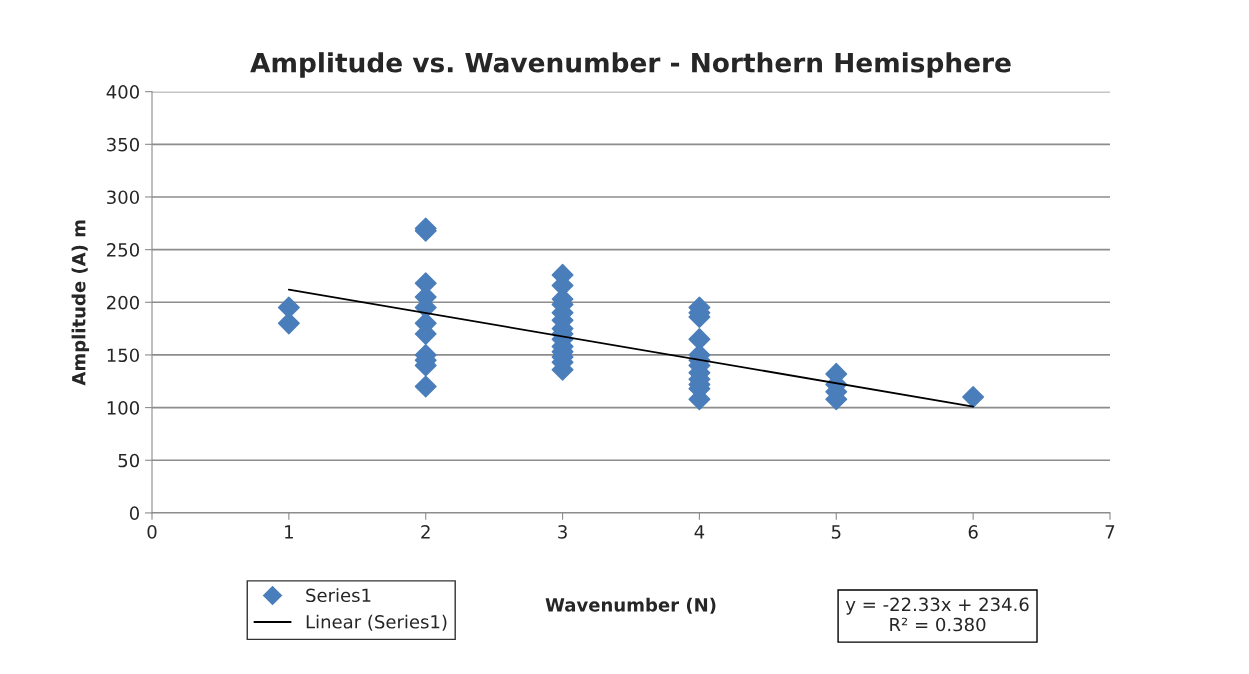 The height and width of the screenshot is (674, 1249). I want to click on y-tick-label: 300, so click(123, 197).